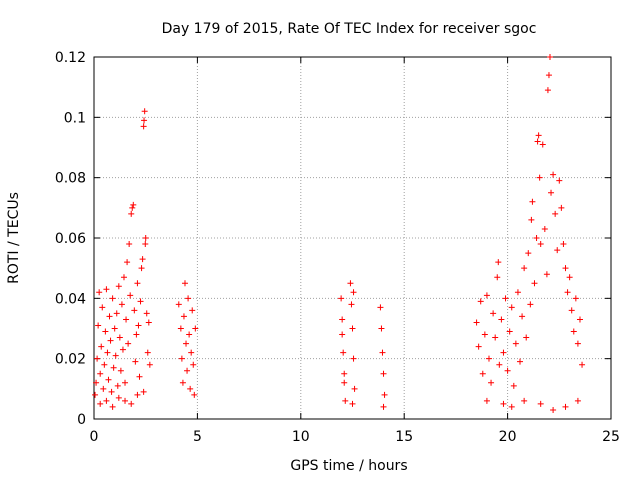 The height and width of the screenshot is (480, 640). Describe the element at coordinates (14, 238) in the screenshot. I see `y-axis-label: ROTI / TECUs` at that location.